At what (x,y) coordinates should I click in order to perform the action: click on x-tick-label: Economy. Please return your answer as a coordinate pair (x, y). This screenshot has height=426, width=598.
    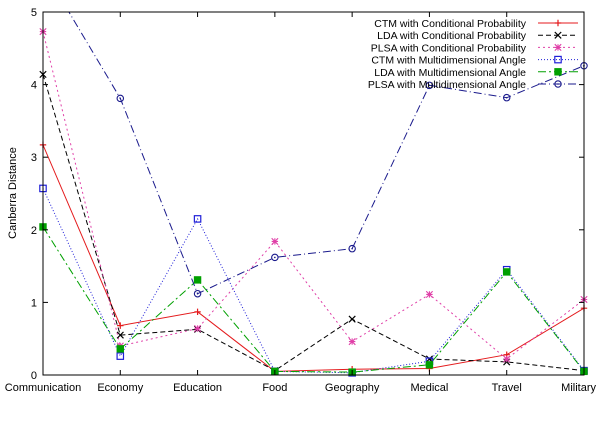
    Looking at the image, I should click on (120, 388).